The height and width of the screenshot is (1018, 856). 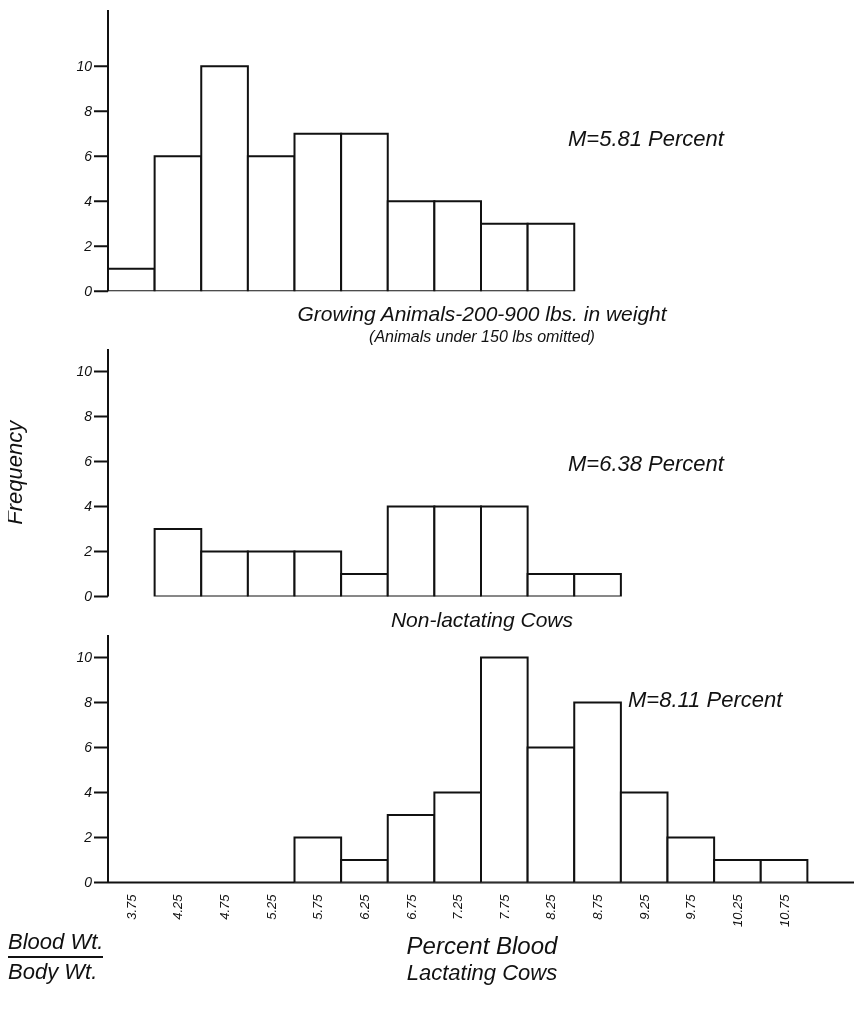 What do you see at coordinates (482, 946) in the screenshot?
I see `x-axis-title: Percent Blood` at bounding box center [482, 946].